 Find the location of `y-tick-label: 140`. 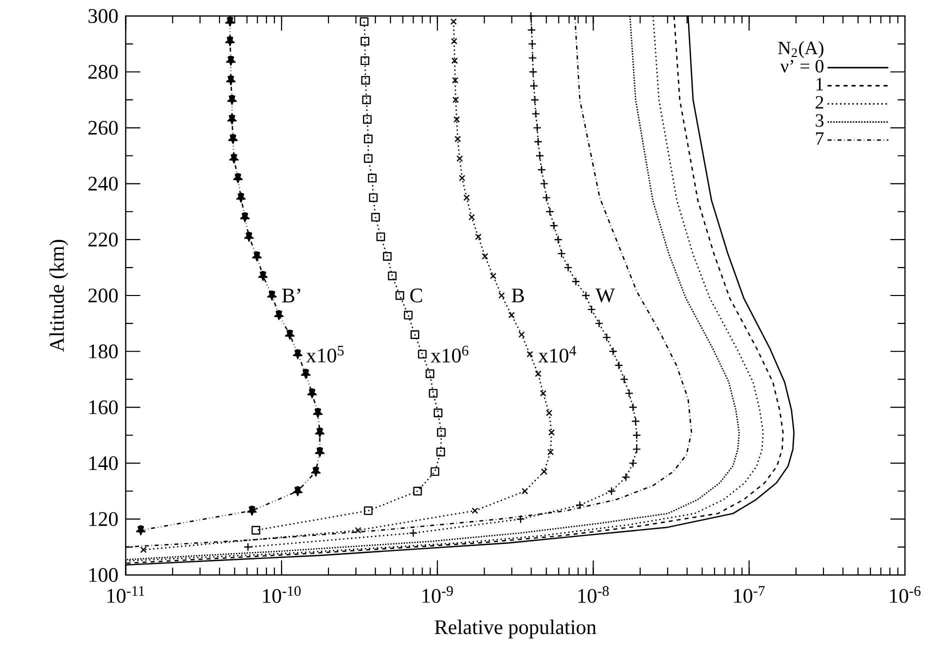

y-tick-label: 140 is located at coordinates (103, 463).